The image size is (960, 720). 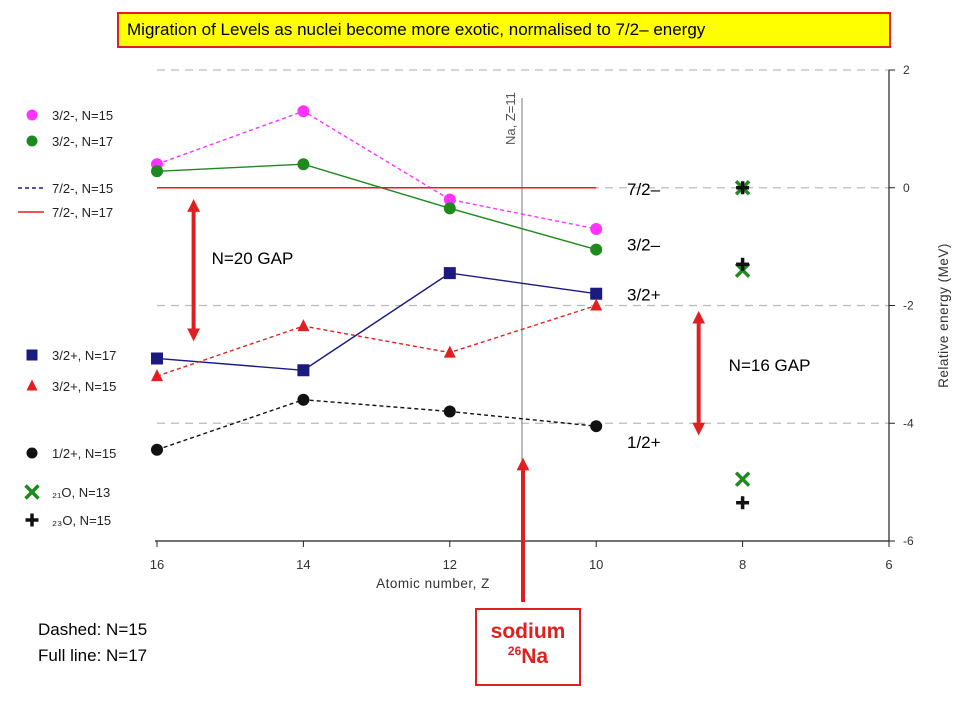 I want to click on data-point-21o-n-13-b, so click(x=742, y=479).